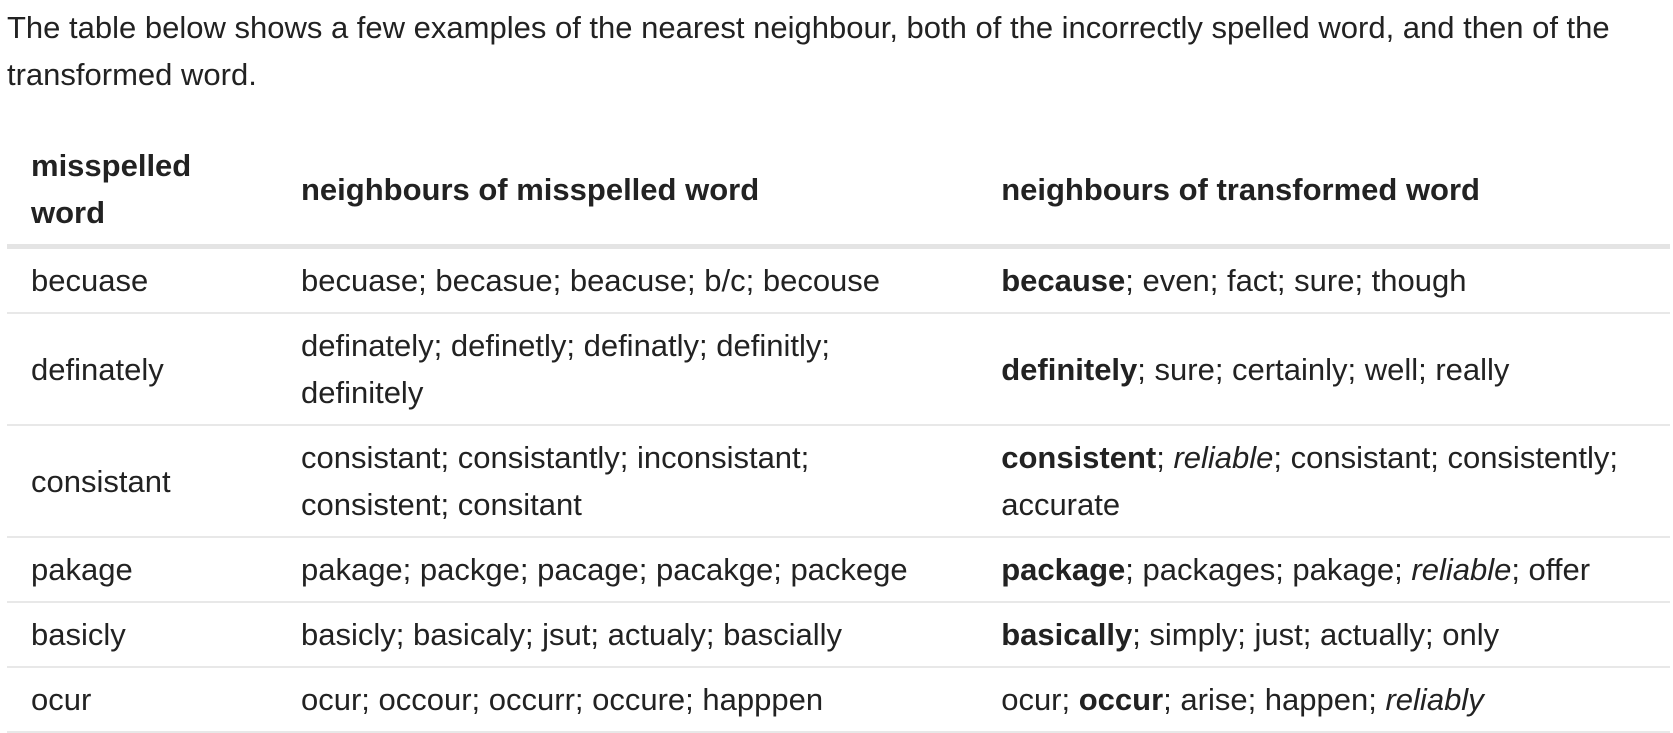 The height and width of the screenshot is (733, 1673). What do you see at coordinates (627, 700) in the screenshot?
I see `cell-misspelled-neighbours: ocur; occour; occurr; occure; happpen` at bounding box center [627, 700].